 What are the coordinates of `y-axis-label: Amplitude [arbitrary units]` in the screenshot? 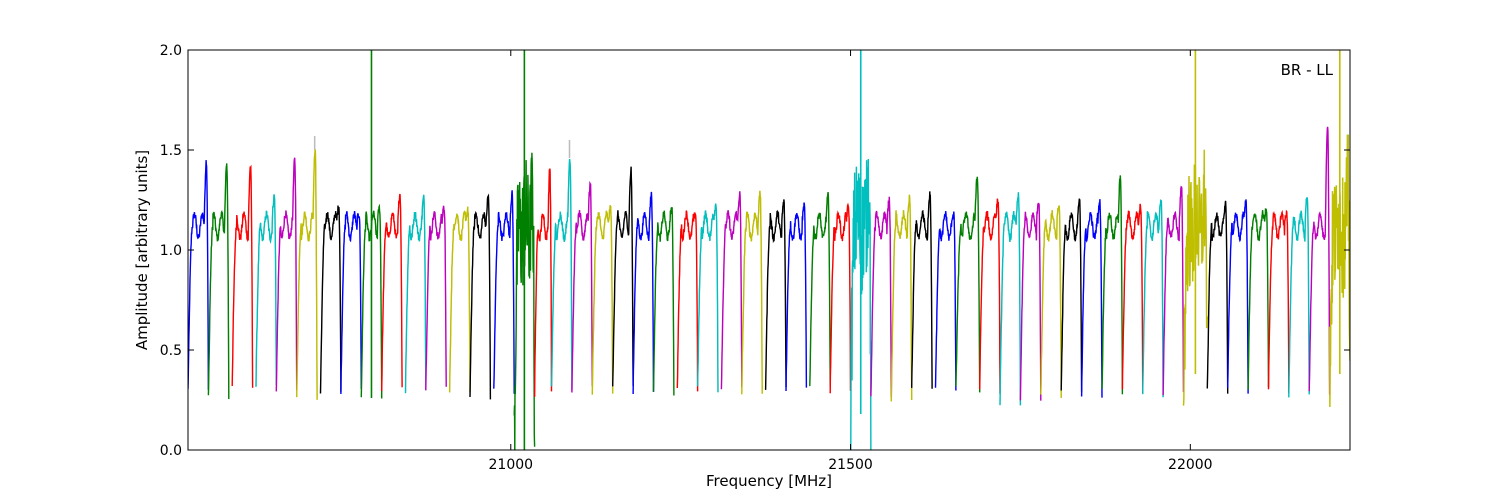 It's located at (142, 250).